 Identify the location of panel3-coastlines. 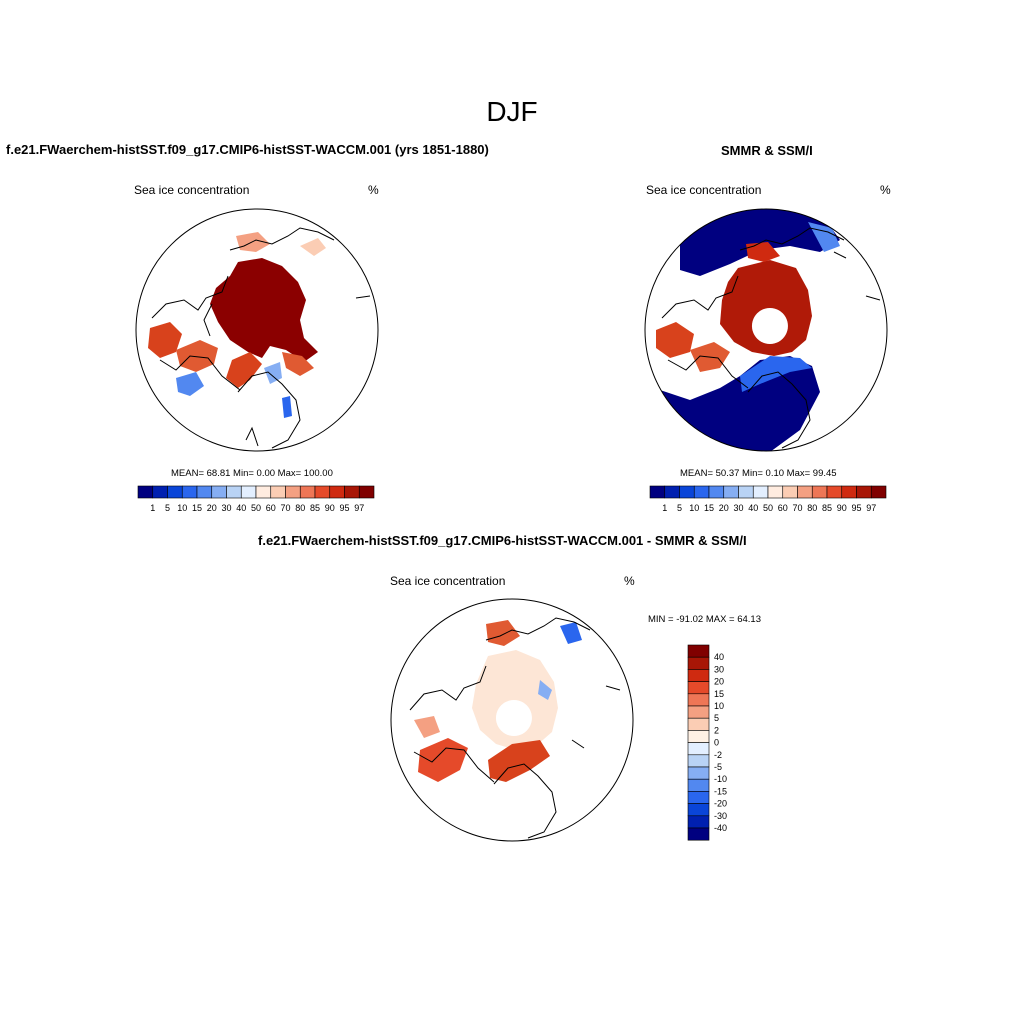
(515, 728).